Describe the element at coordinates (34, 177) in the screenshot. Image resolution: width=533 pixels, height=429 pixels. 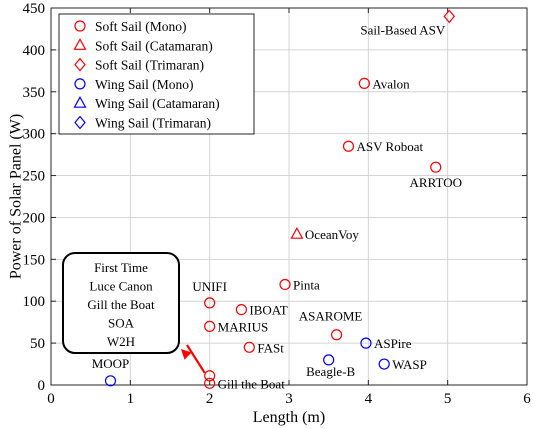
I see `y-tick-label: 250` at that location.